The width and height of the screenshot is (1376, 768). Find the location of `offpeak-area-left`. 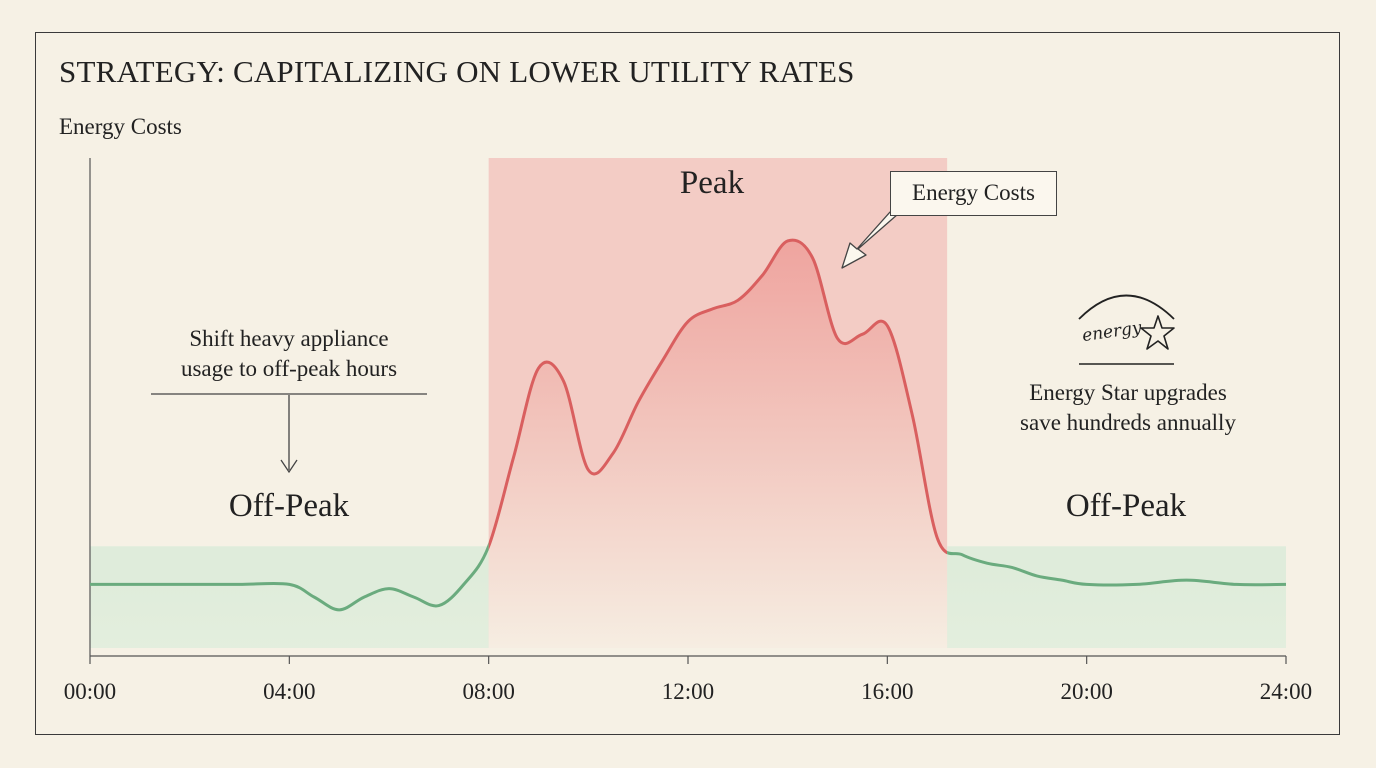

offpeak-area-left is located at coordinates (289, 597).